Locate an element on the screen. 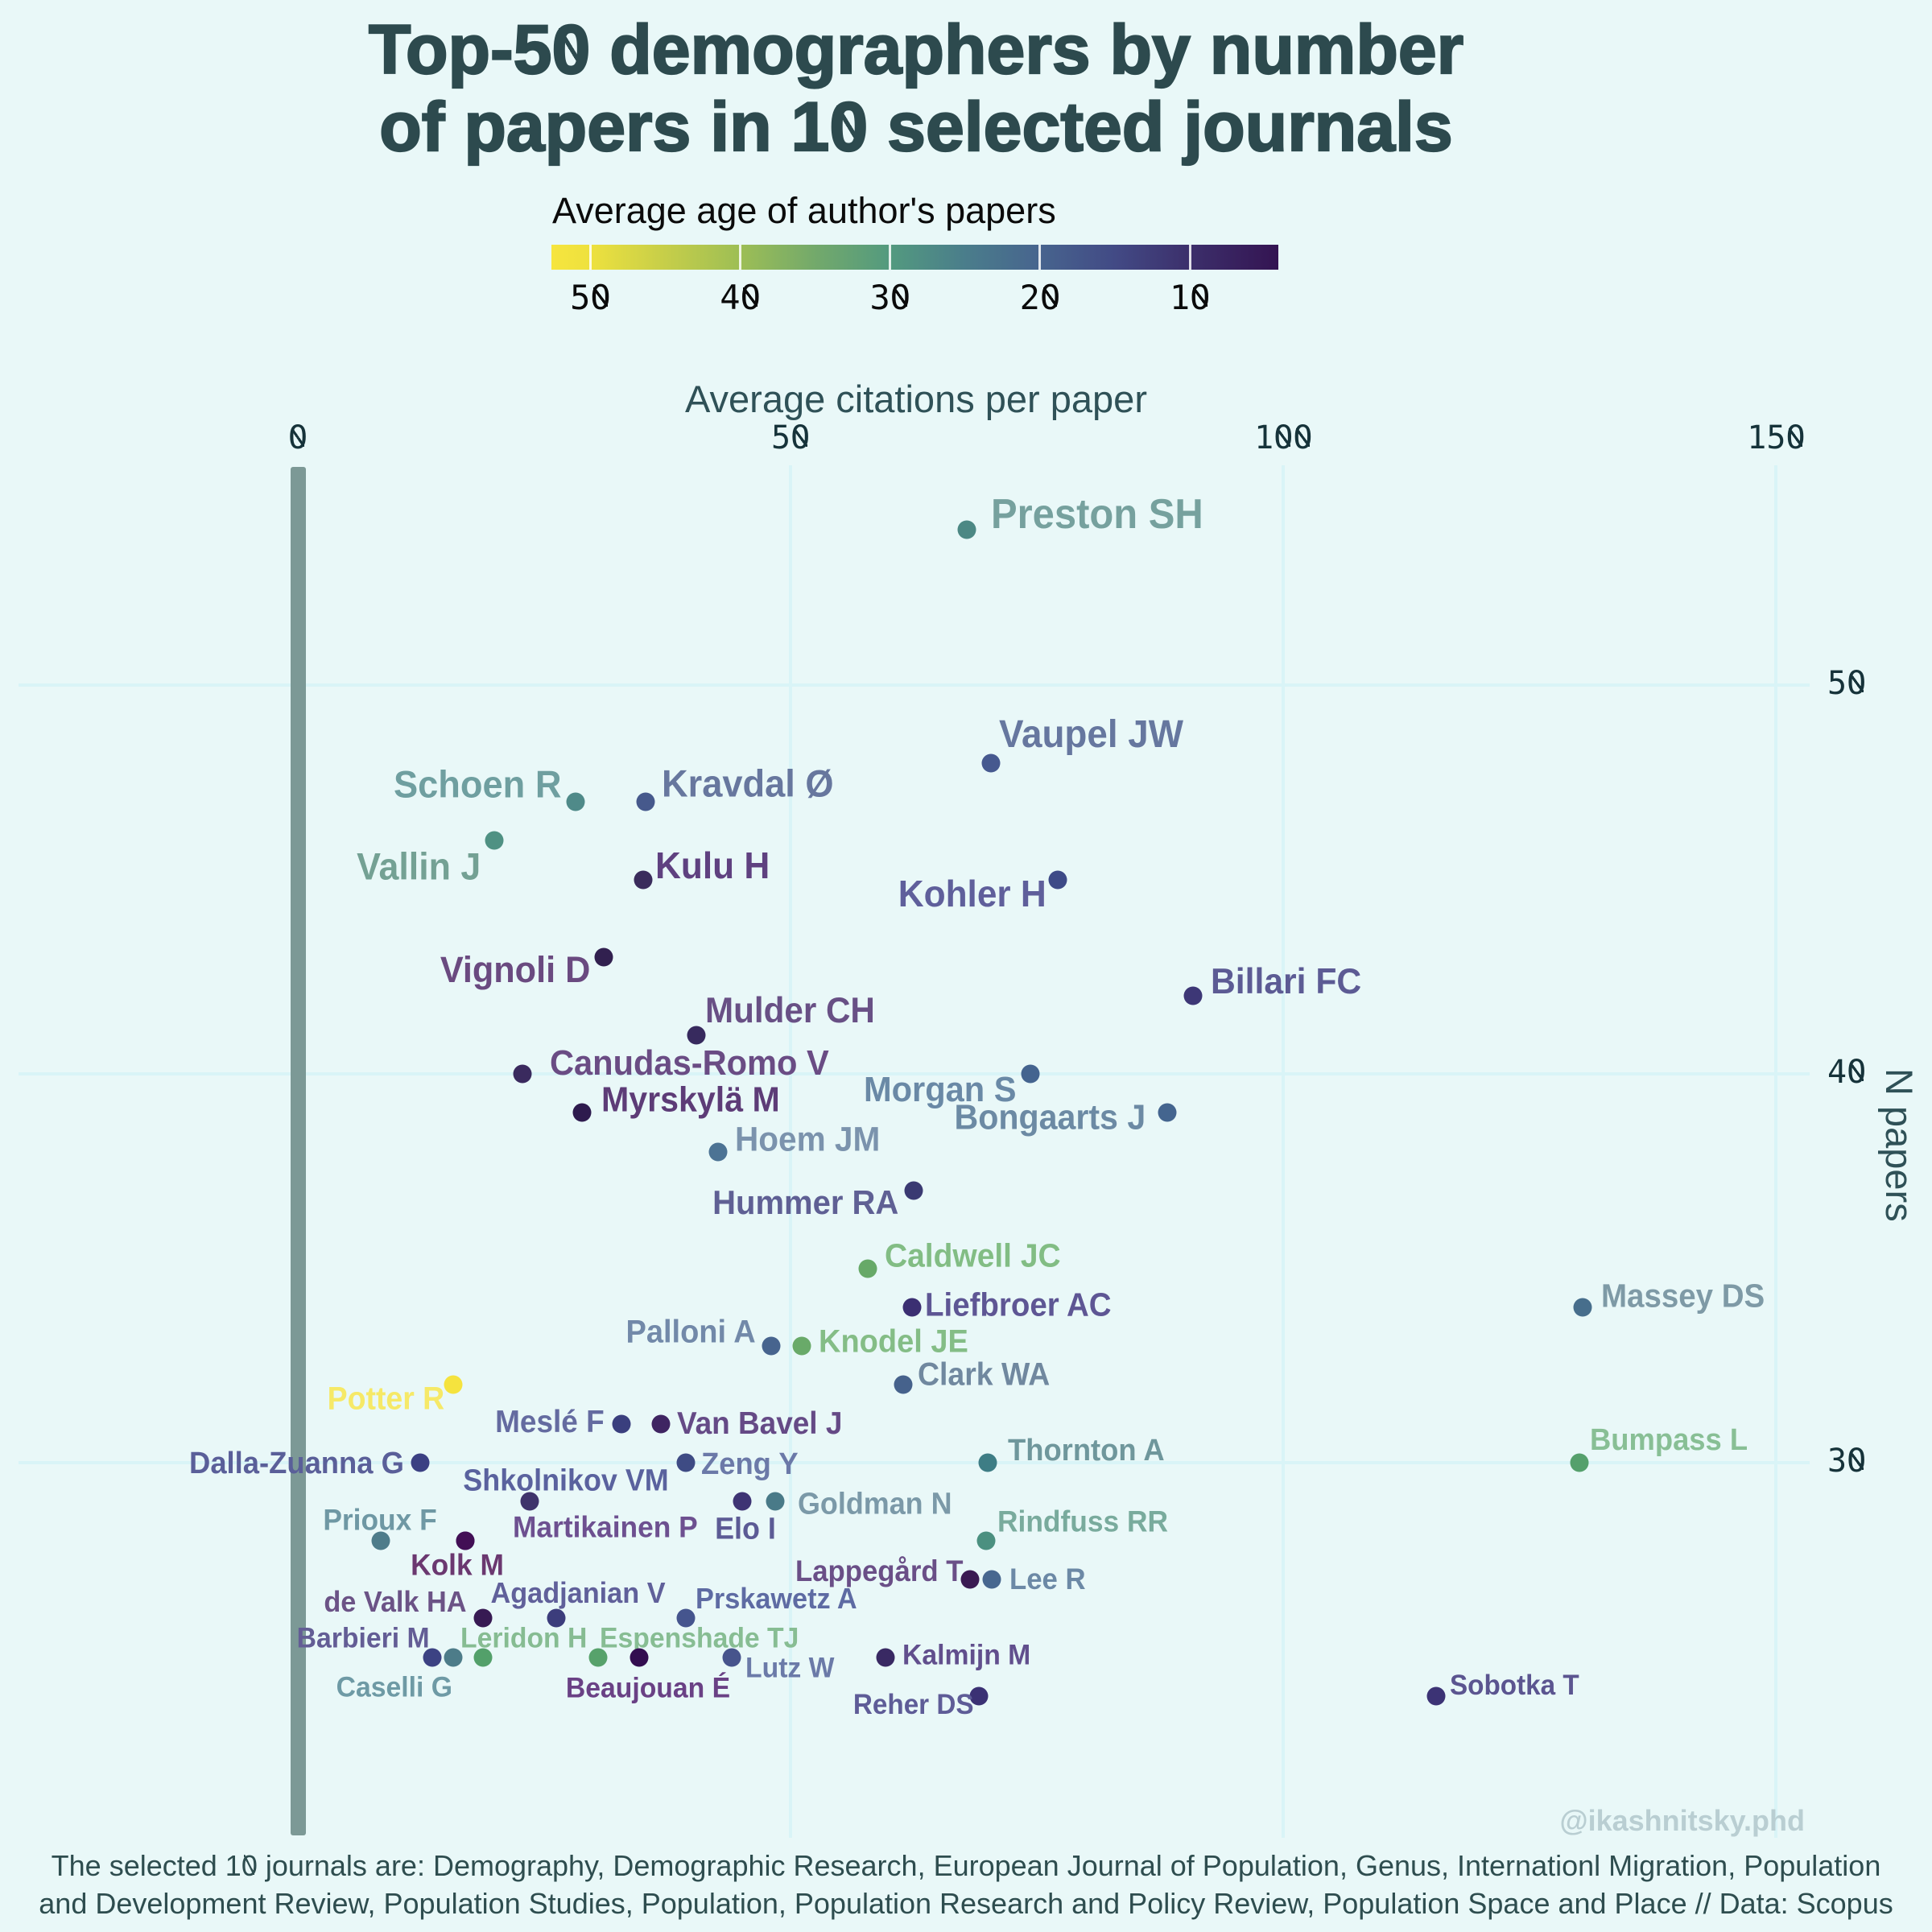 The image size is (1932, 1932). point-dot-Massey DS is located at coordinates (1582, 1307).